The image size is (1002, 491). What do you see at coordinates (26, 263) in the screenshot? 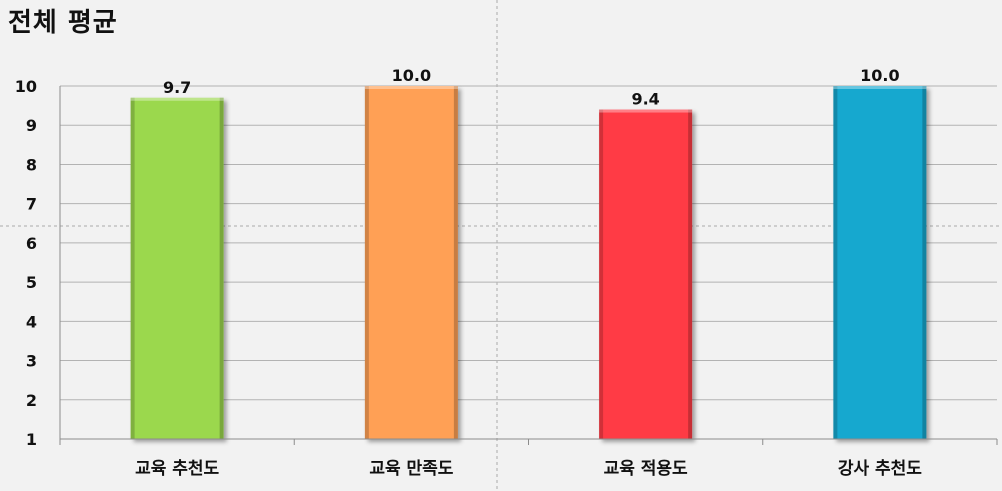
I see `y-tick-labels: 1 2 3 4 5 6 7 8 9 10` at bounding box center [26, 263].